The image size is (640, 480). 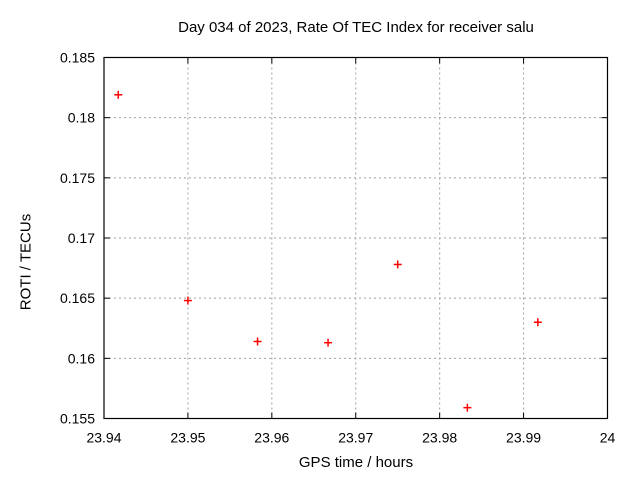 What do you see at coordinates (77, 419) in the screenshot?
I see `y-tick-label: 0.155` at bounding box center [77, 419].